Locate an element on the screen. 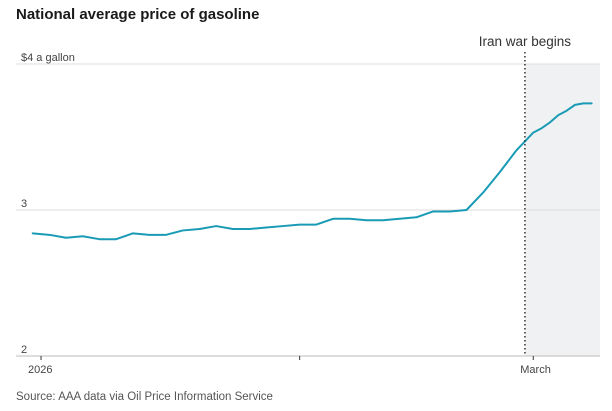  war-start-annotation: Iran war begins is located at coordinates (525, 41).